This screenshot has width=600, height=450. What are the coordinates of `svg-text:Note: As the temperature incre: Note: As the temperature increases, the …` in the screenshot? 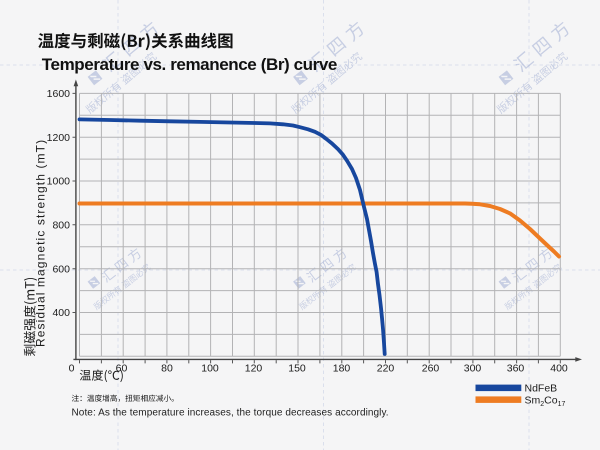 It's located at (230, 412).